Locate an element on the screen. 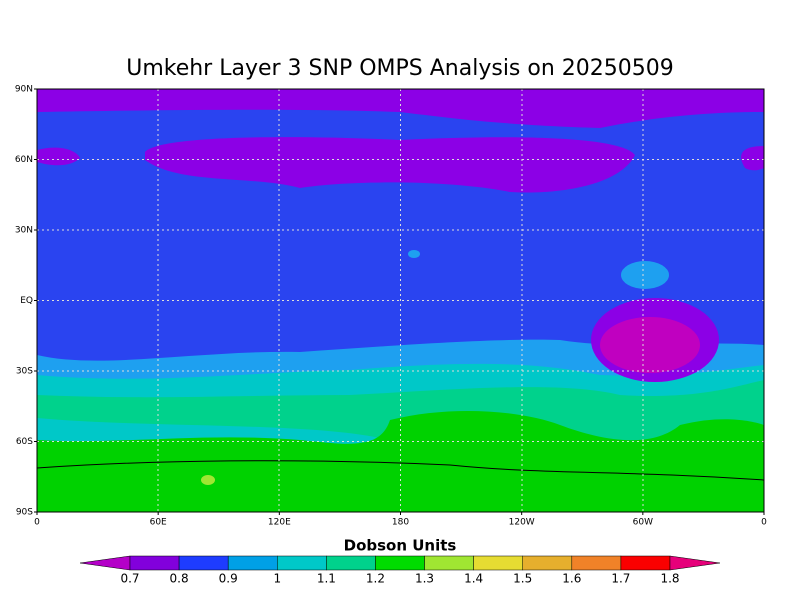 This screenshot has height=600, width=800. lon-label: 120W is located at coordinates (522, 523).